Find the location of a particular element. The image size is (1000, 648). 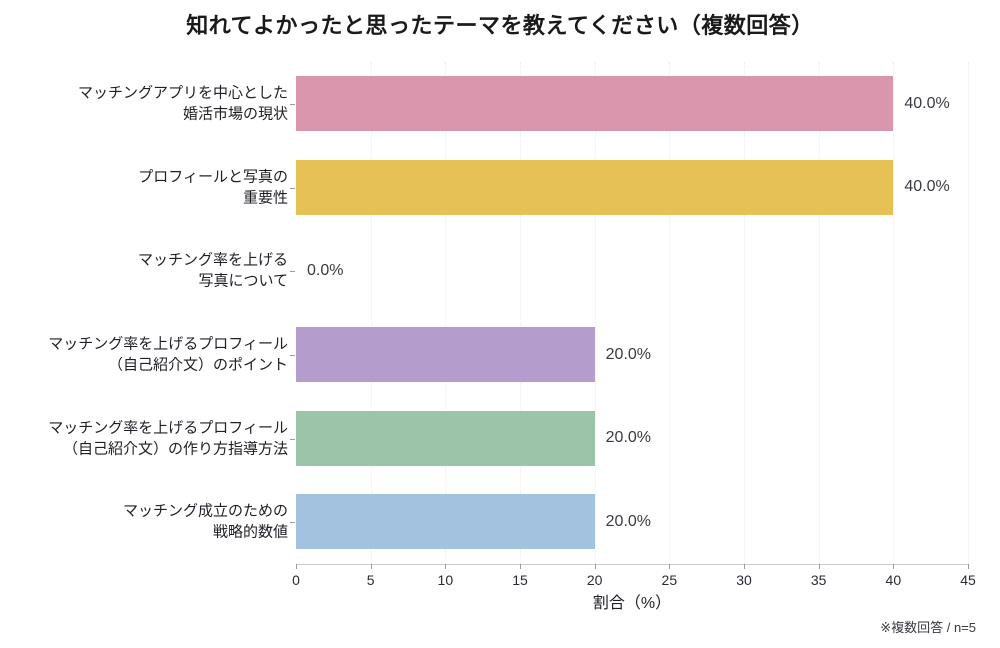

x-tick-label: 35 is located at coordinates (818, 580).